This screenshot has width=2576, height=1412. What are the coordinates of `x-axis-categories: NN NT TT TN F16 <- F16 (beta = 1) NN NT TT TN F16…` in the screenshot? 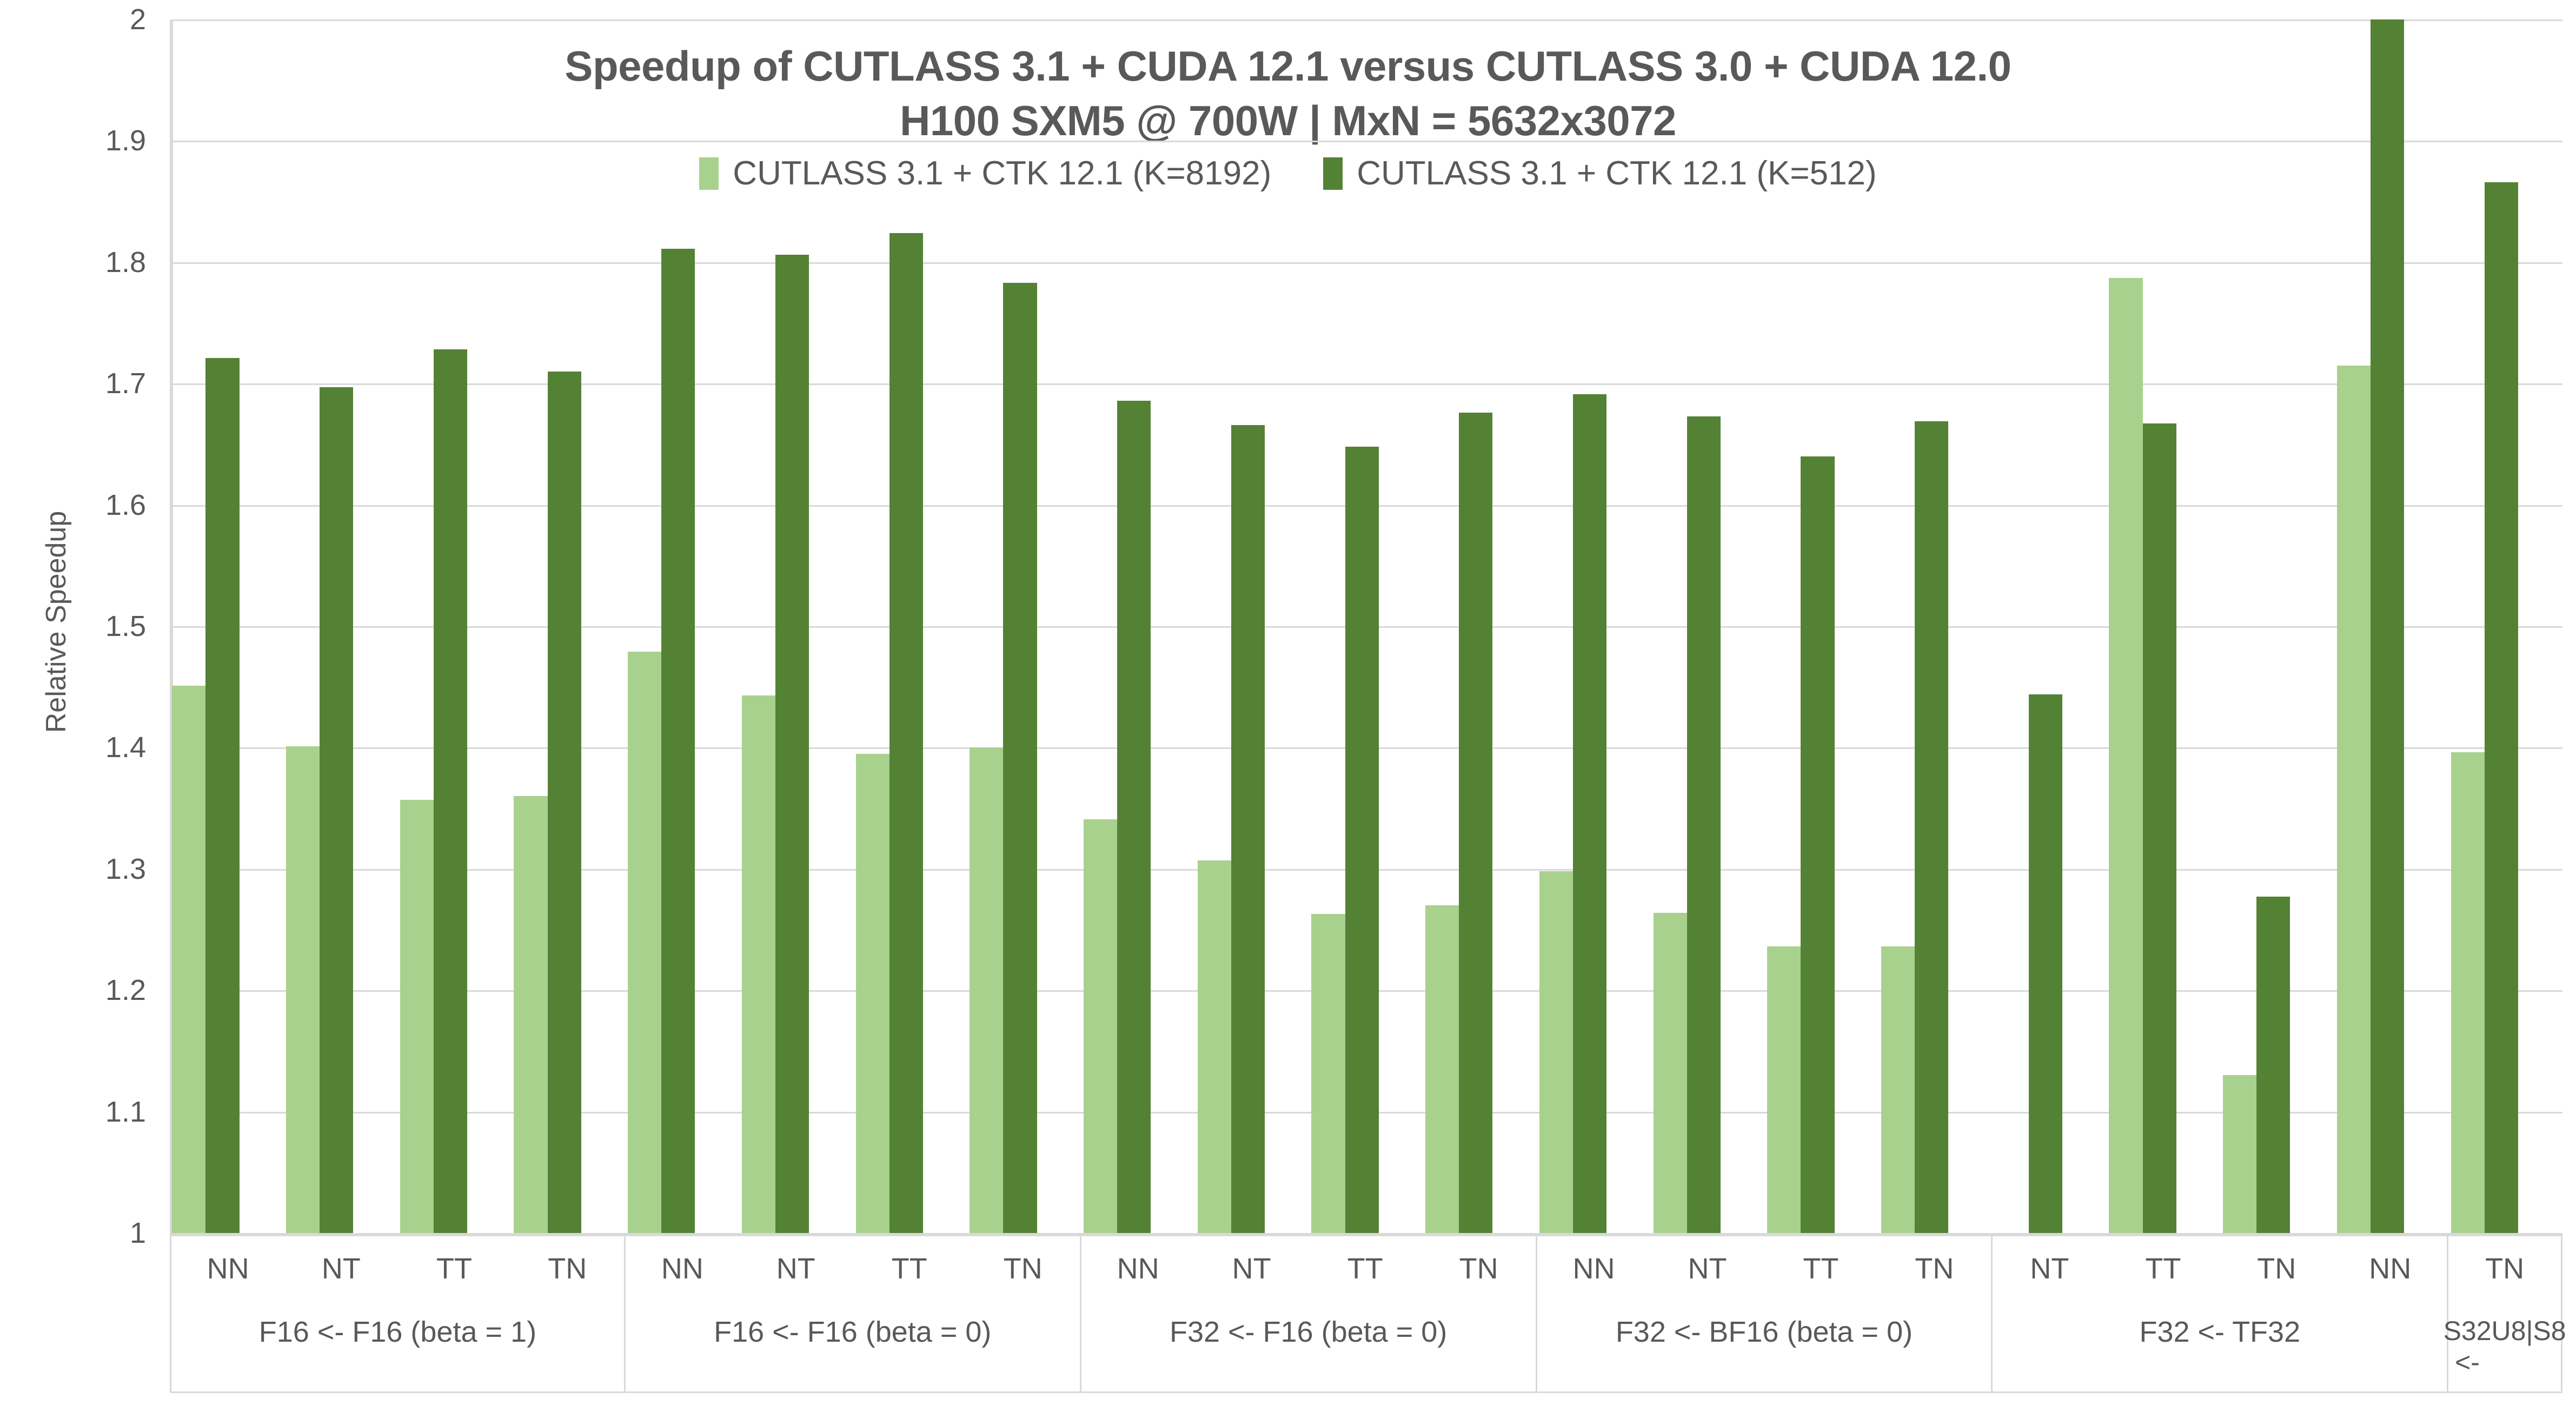 It's located at (1368, 1314).